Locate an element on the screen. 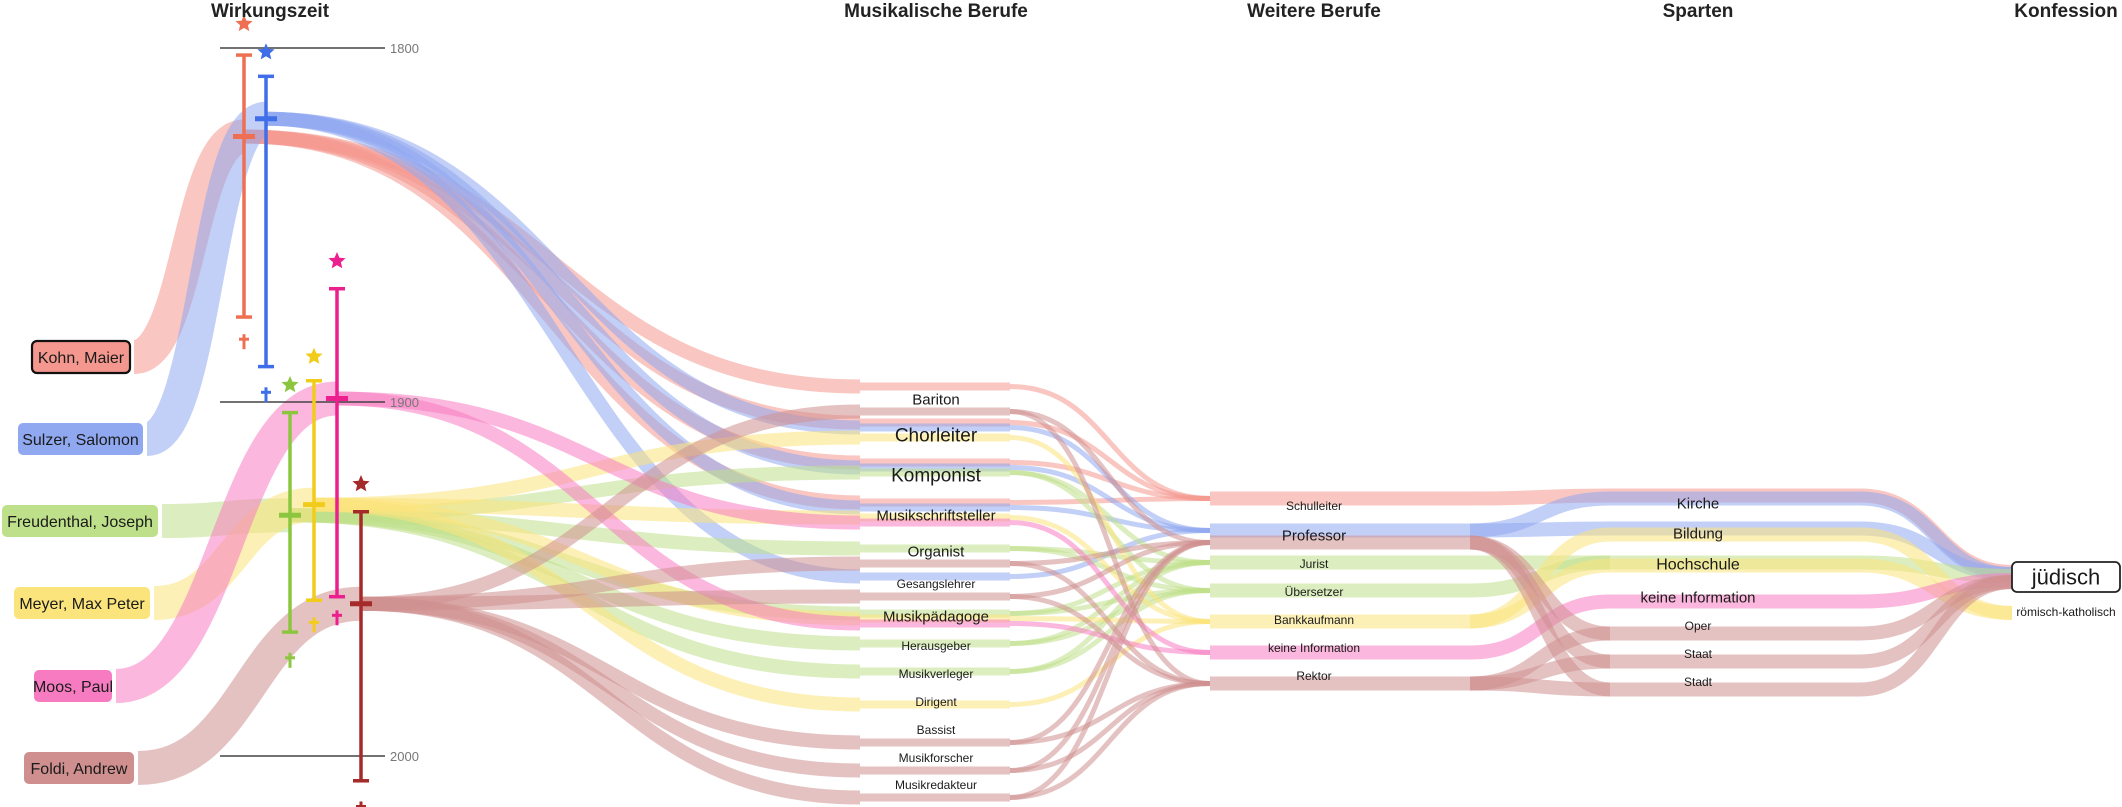 The image size is (2122, 807). lifeline-foldi is located at coordinates (361, 641).